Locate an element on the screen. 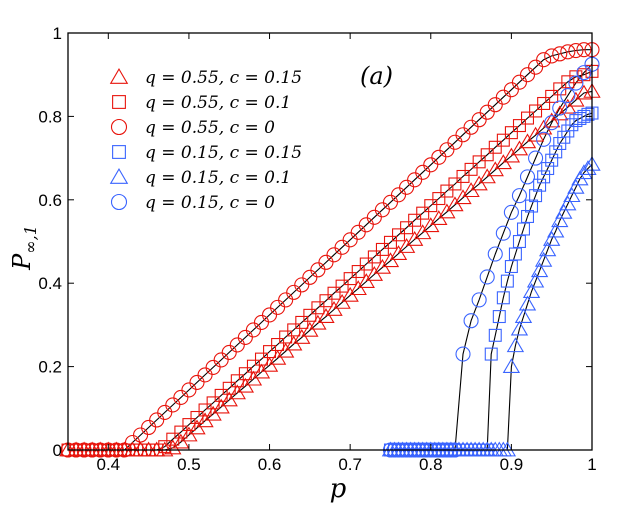 This screenshot has width=642, height=510. legend-entry: q = 0.55, c = 0.15 is located at coordinates (223, 78).